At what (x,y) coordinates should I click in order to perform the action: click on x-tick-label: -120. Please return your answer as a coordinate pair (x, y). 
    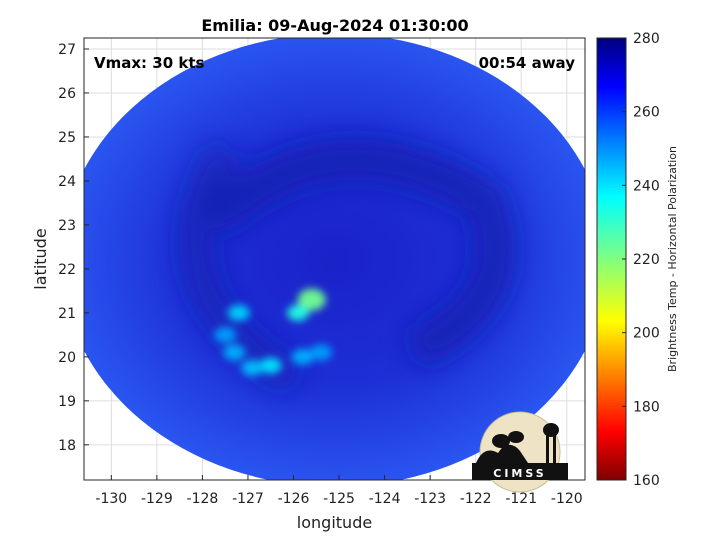
    Looking at the image, I should click on (567, 499).